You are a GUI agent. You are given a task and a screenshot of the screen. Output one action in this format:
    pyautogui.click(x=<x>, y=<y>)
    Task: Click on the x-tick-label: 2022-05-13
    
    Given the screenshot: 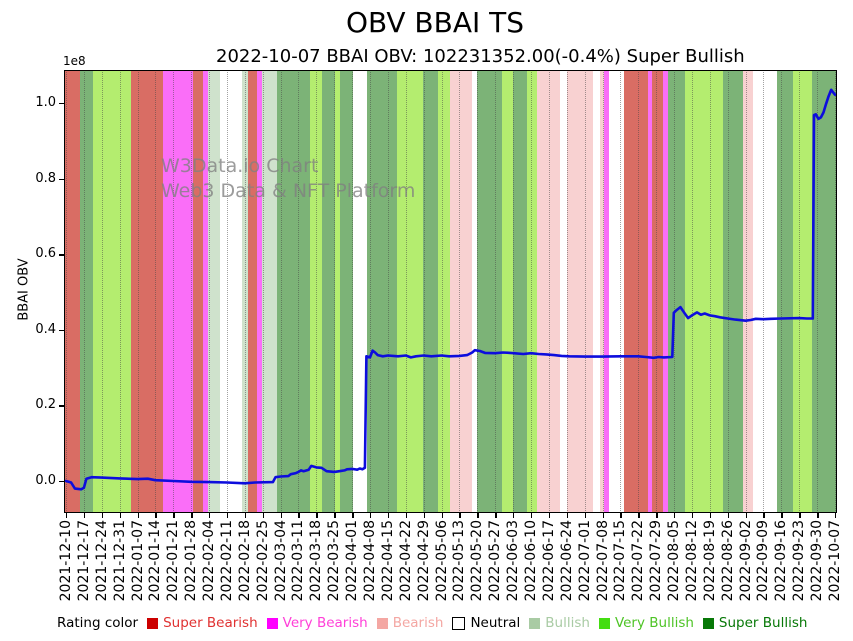 What is the action you would take?
    pyautogui.click(x=459, y=561)
    